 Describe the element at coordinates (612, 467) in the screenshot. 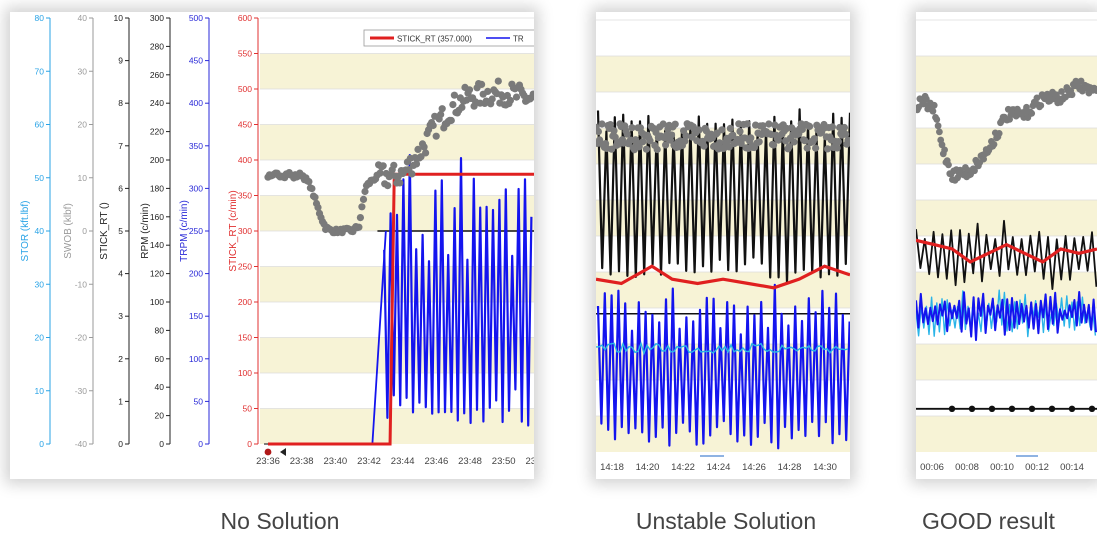

I see `chart2-x-tick-label: 14:18` at that location.